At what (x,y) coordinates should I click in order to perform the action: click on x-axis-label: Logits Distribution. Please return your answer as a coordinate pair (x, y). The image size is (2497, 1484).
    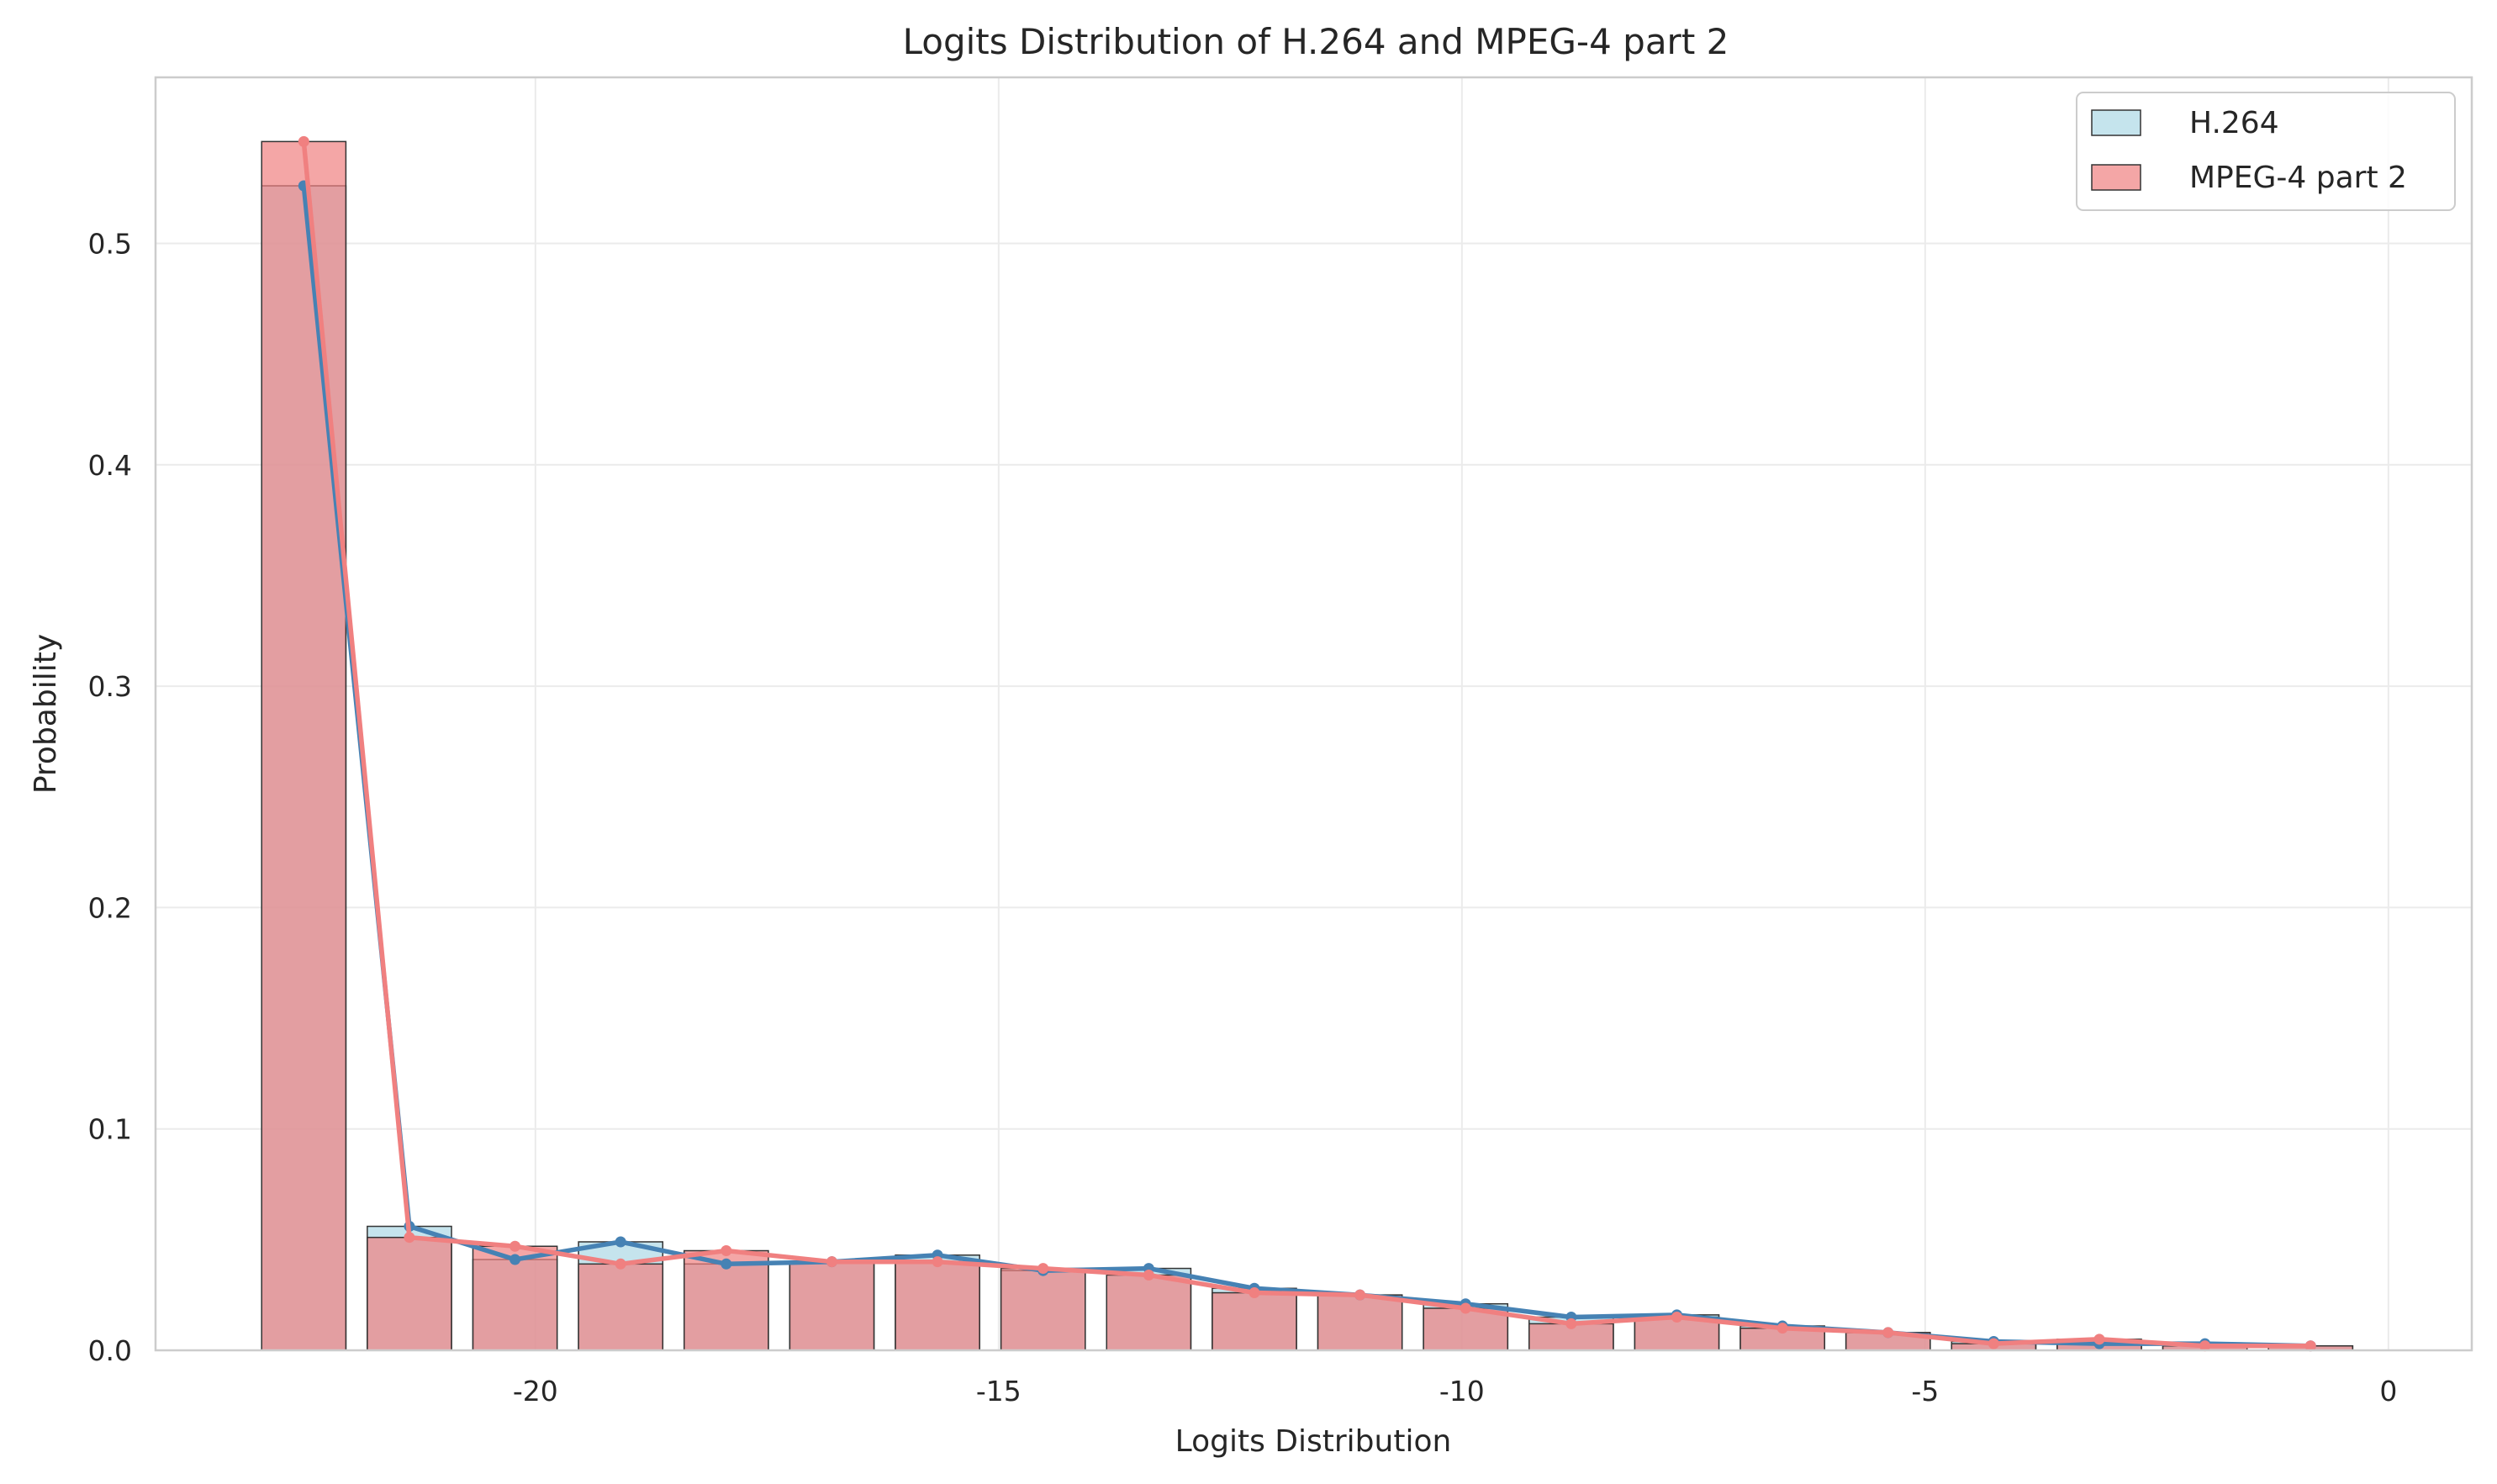
    Looking at the image, I should click on (1313, 1441).